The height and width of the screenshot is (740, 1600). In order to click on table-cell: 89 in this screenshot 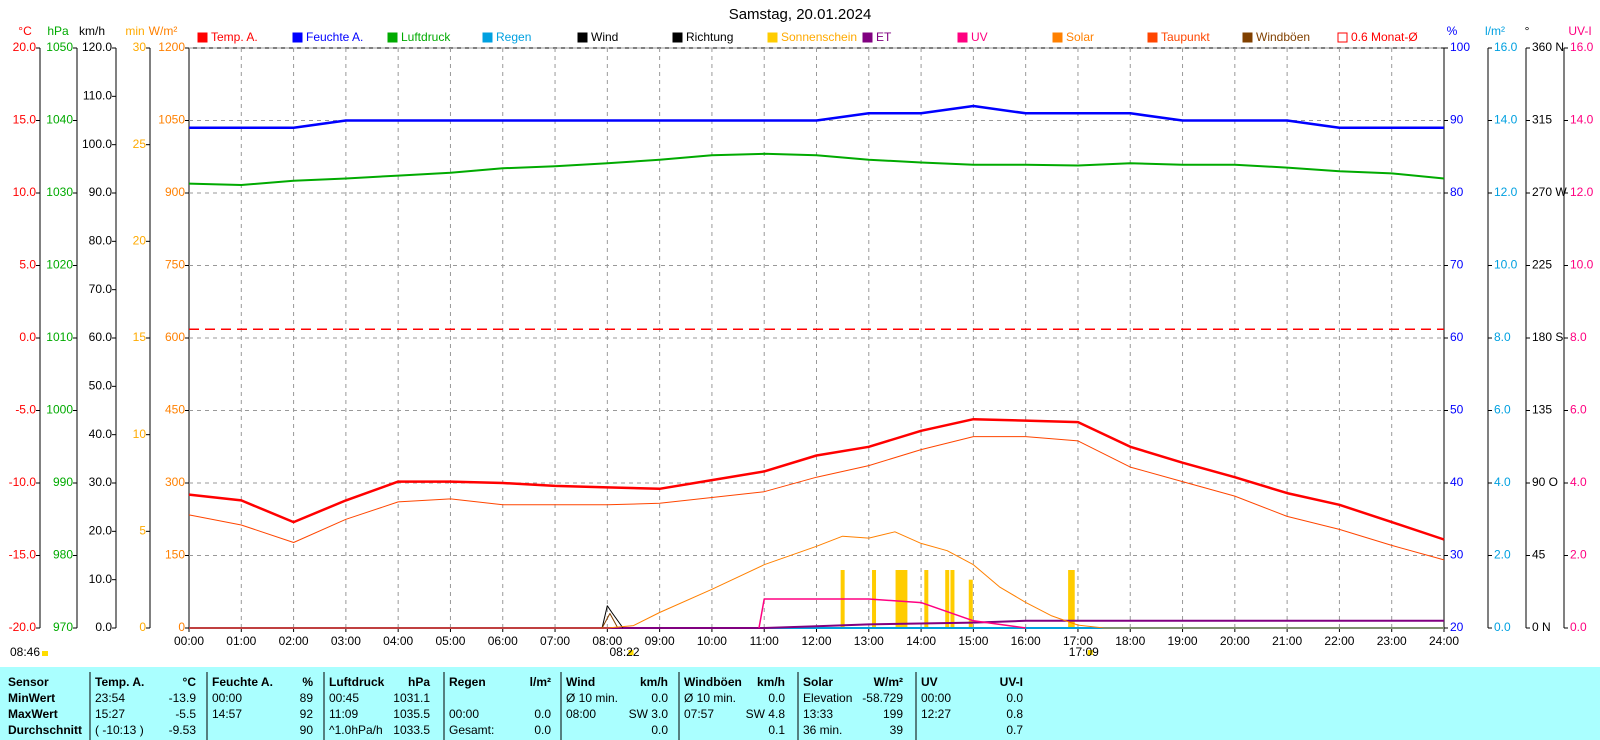, I will do `click(307, 698)`.